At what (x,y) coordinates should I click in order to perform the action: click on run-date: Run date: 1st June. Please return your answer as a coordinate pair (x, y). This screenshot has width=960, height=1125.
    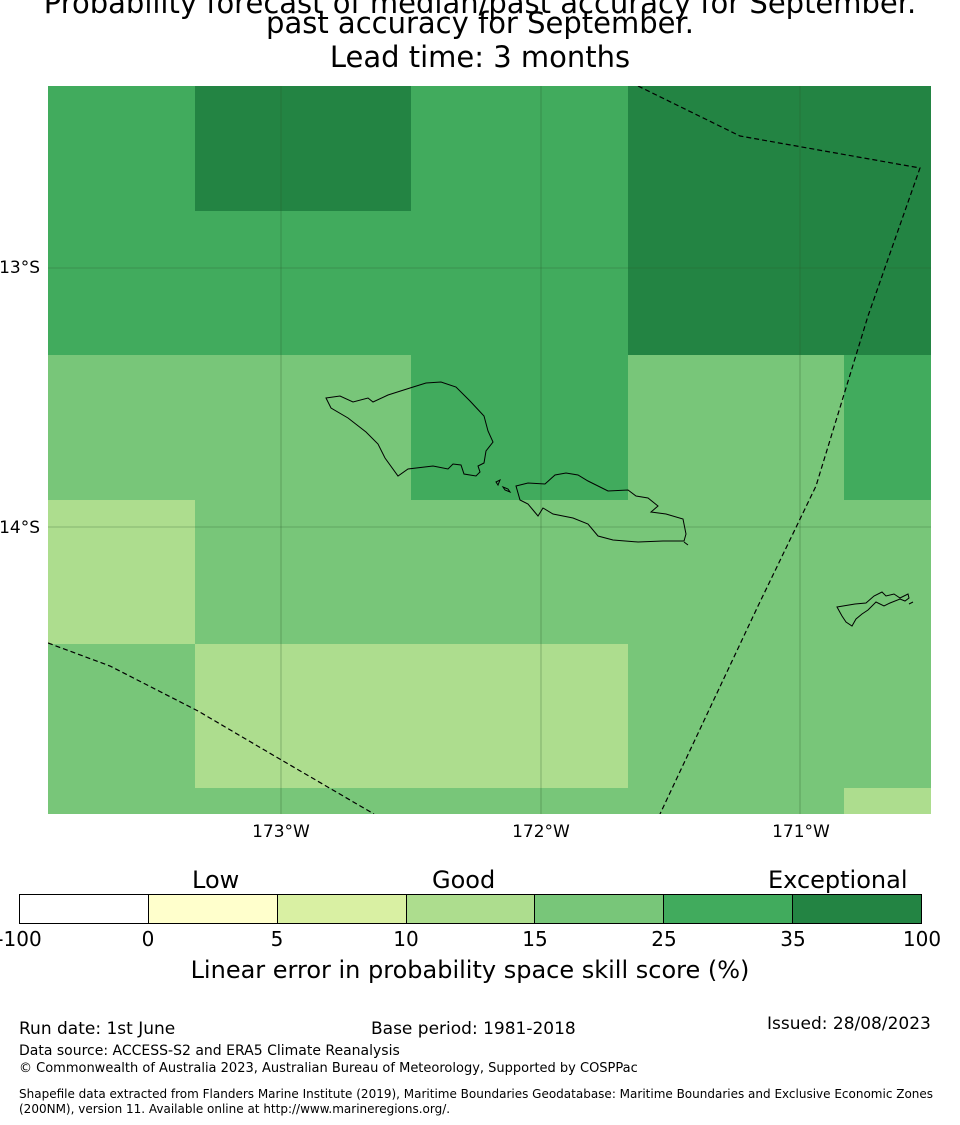
    Looking at the image, I should click on (97, 1029).